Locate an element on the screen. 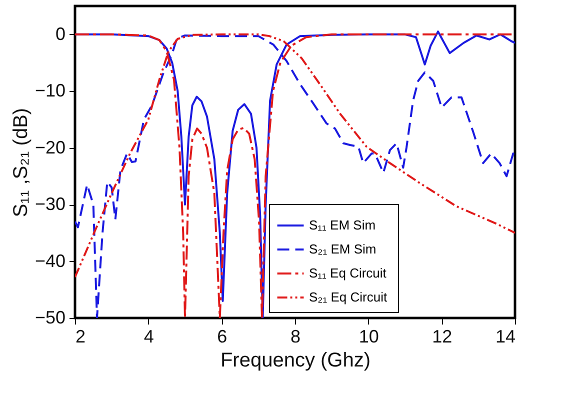 Image resolution: width=573 pixels, height=404 pixels. y-tick-label: −30 is located at coordinates (50, 204).